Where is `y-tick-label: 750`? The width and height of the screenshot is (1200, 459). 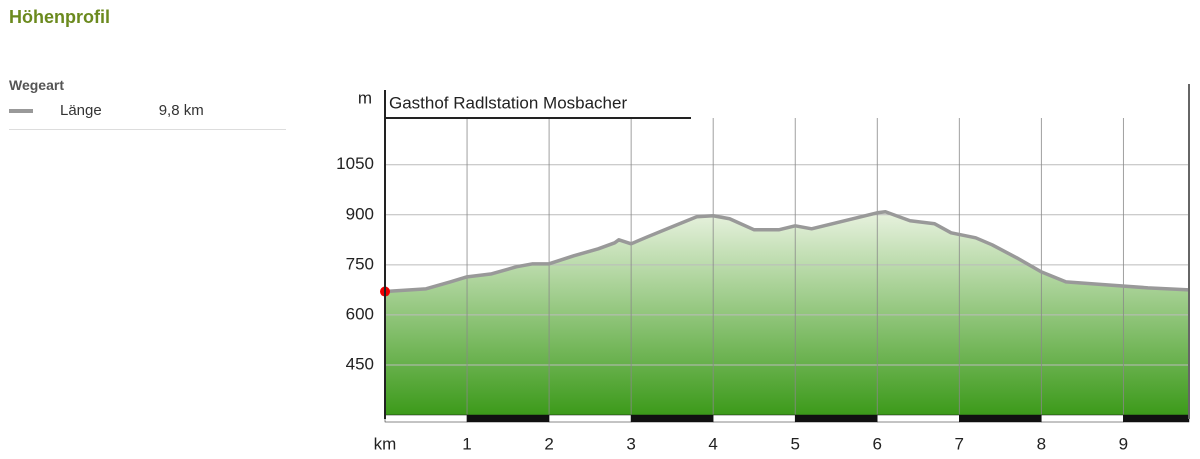
y-tick-label: 750 is located at coordinates (360, 263).